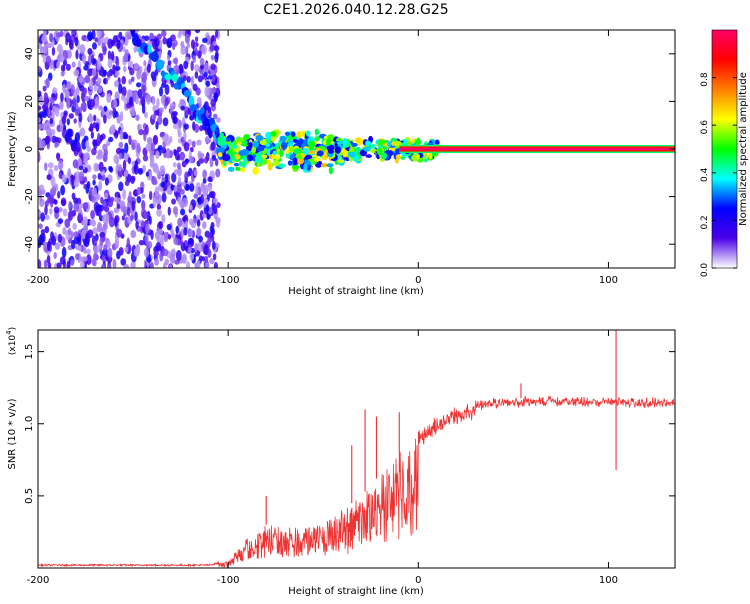 This screenshot has height=604, width=750. I want to click on colorbar-tick-label: 0.8, so click(705, 79).